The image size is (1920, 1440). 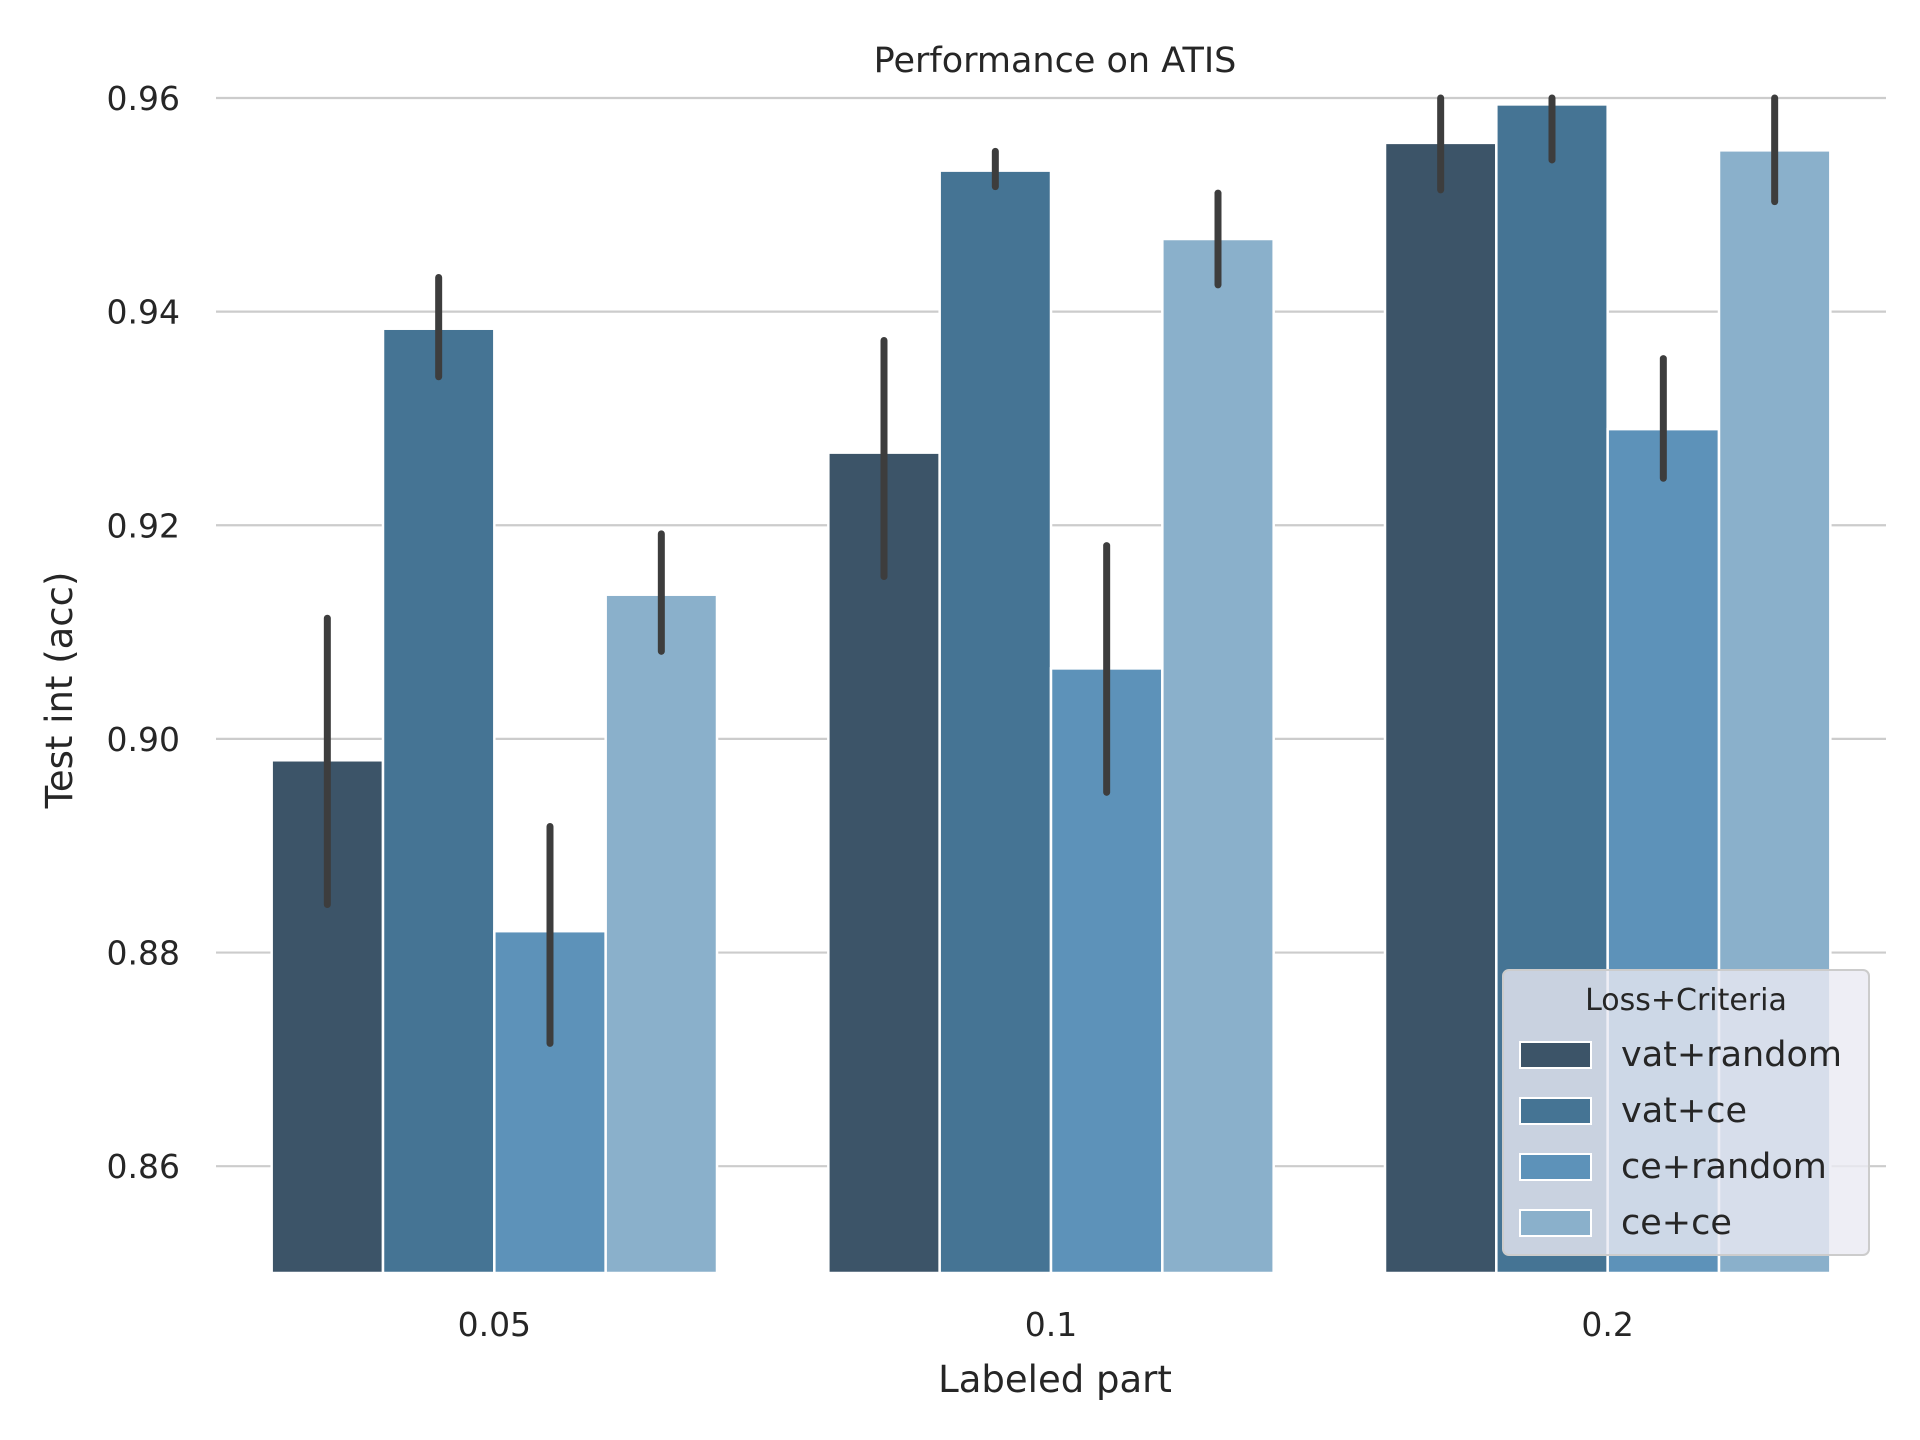 What do you see at coordinates (59, 691) in the screenshot?
I see `y-axis-label: Test int (acc)` at bounding box center [59, 691].